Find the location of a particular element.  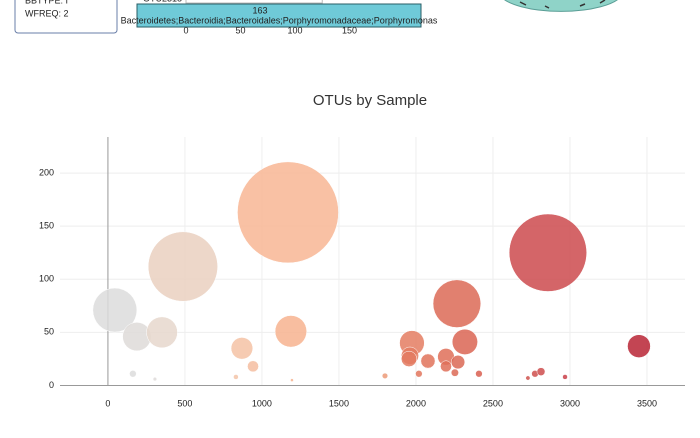

bar is located at coordinates (254, 2).